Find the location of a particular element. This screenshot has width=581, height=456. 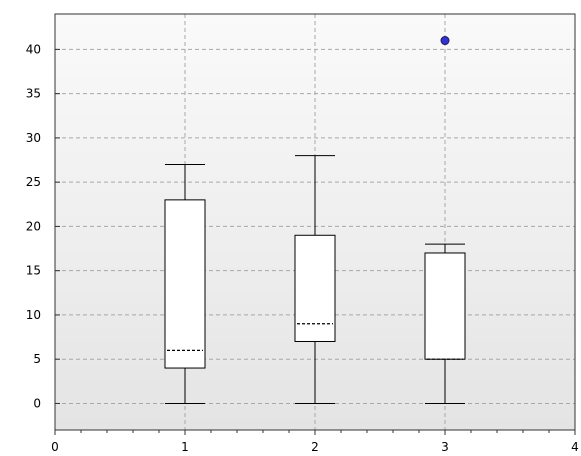

outlier-point is located at coordinates (445, 41).